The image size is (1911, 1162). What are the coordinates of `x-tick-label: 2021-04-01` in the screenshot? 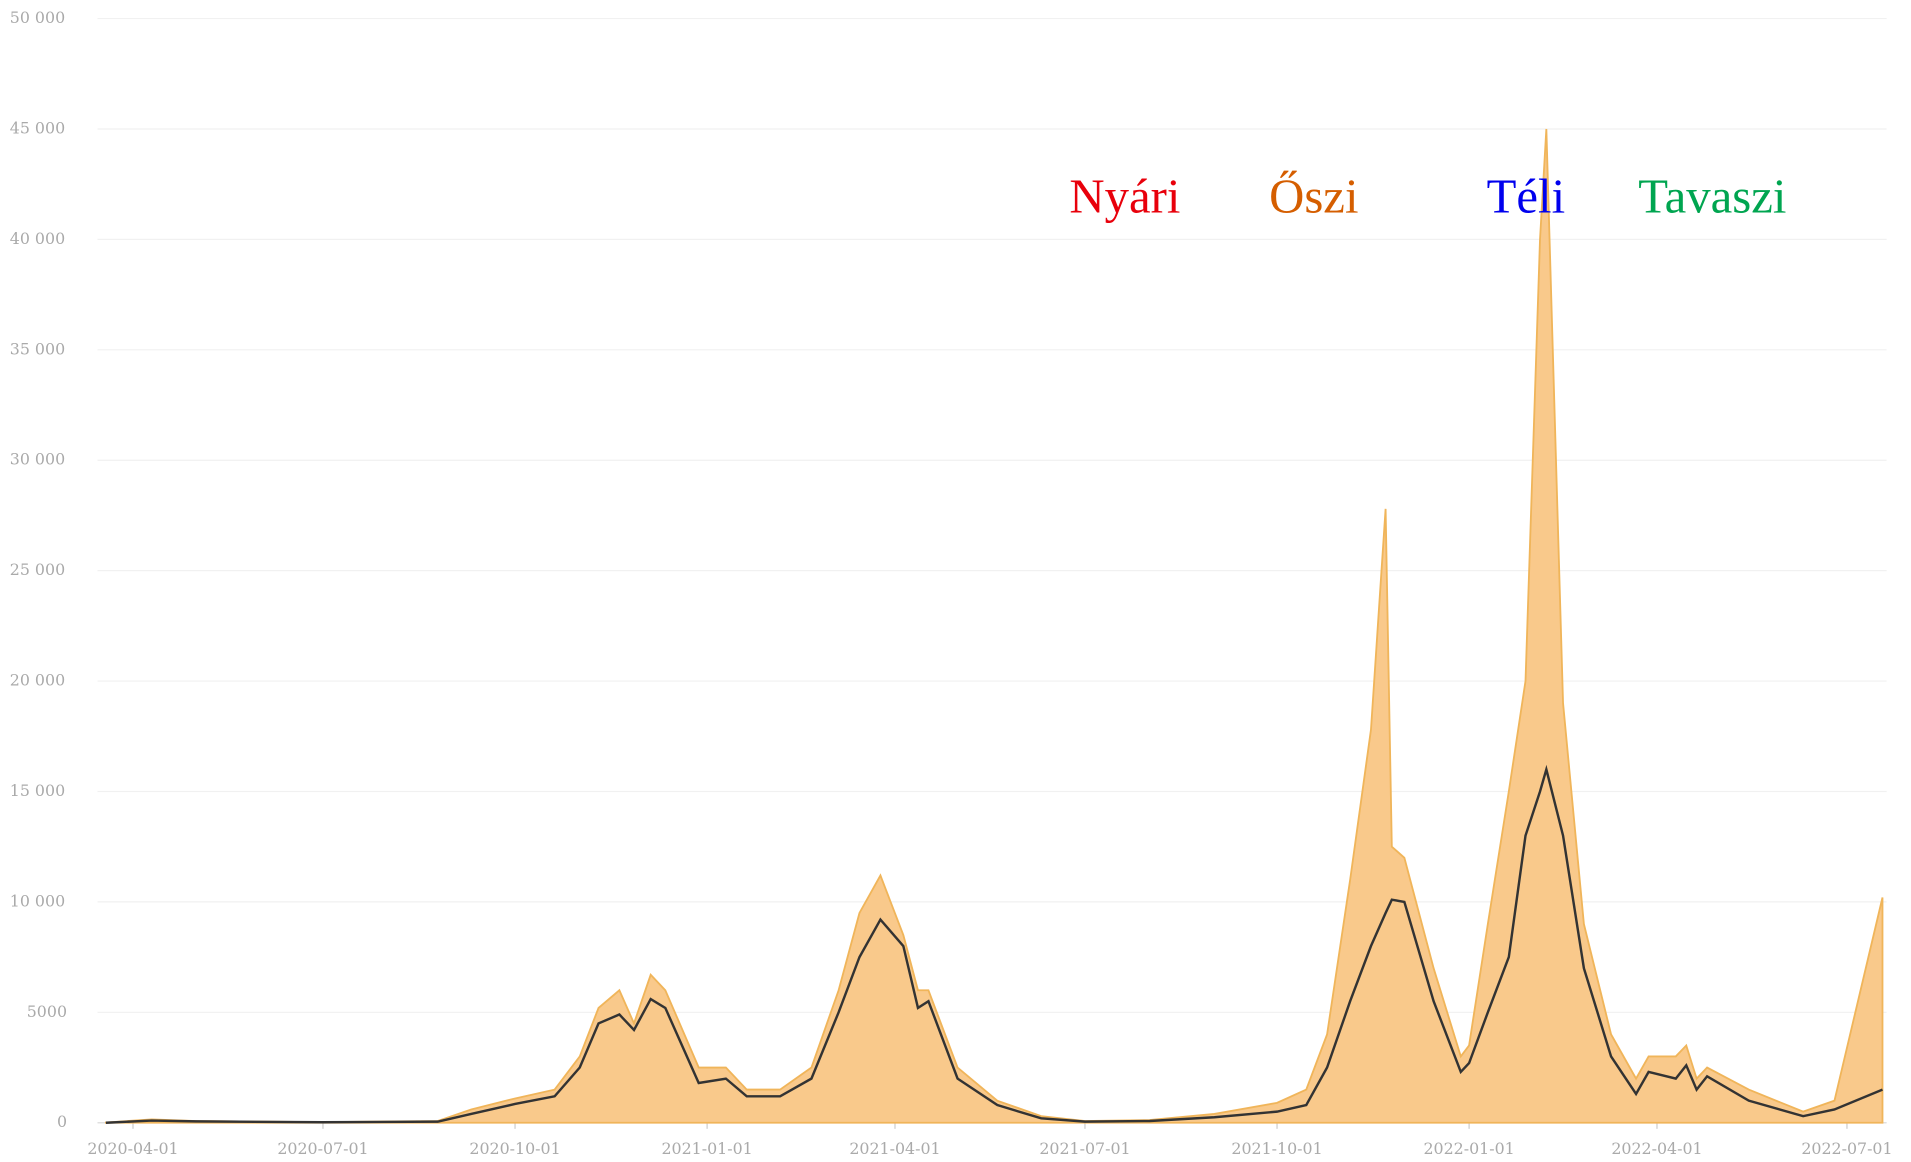 It's located at (894, 1148).